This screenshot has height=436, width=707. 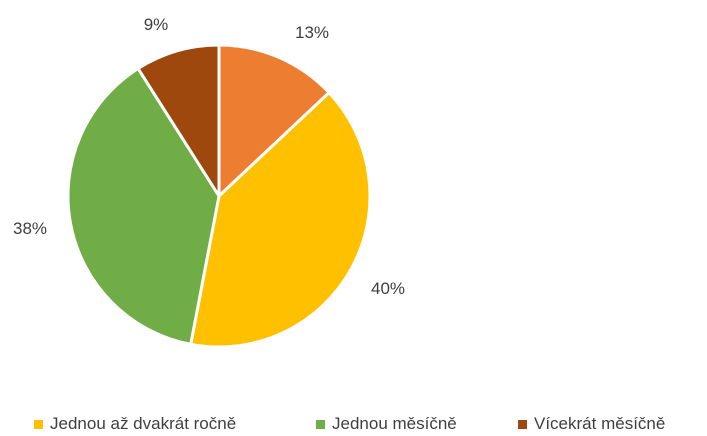 What do you see at coordinates (600, 423) in the screenshot?
I see `legend-label-multiple-monthly: Vícekrát měsíčně` at bounding box center [600, 423].